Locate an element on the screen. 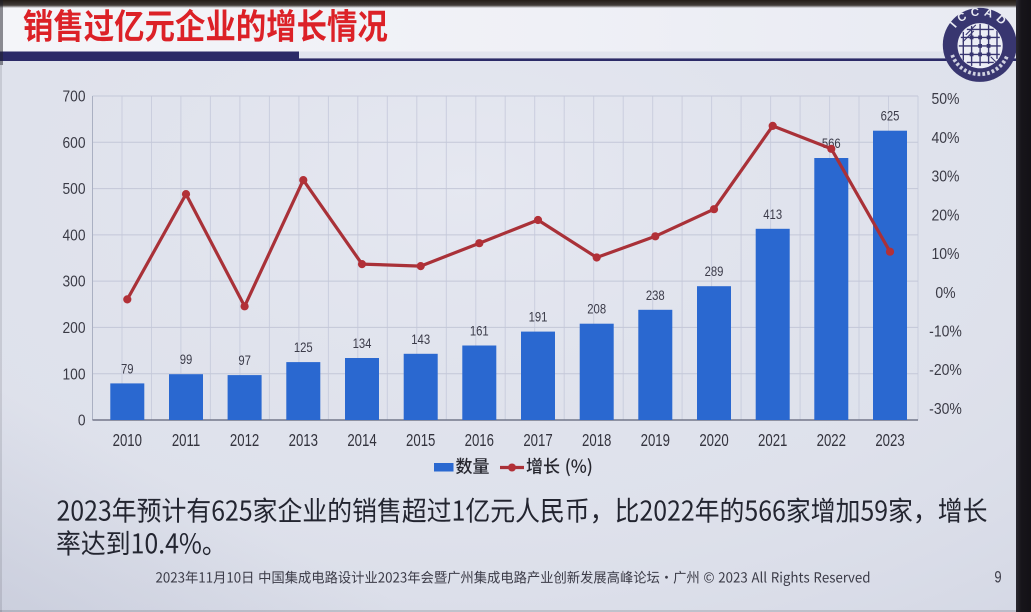 The image size is (1031, 612). svg-text: 2020 is located at coordinates (714, 440).